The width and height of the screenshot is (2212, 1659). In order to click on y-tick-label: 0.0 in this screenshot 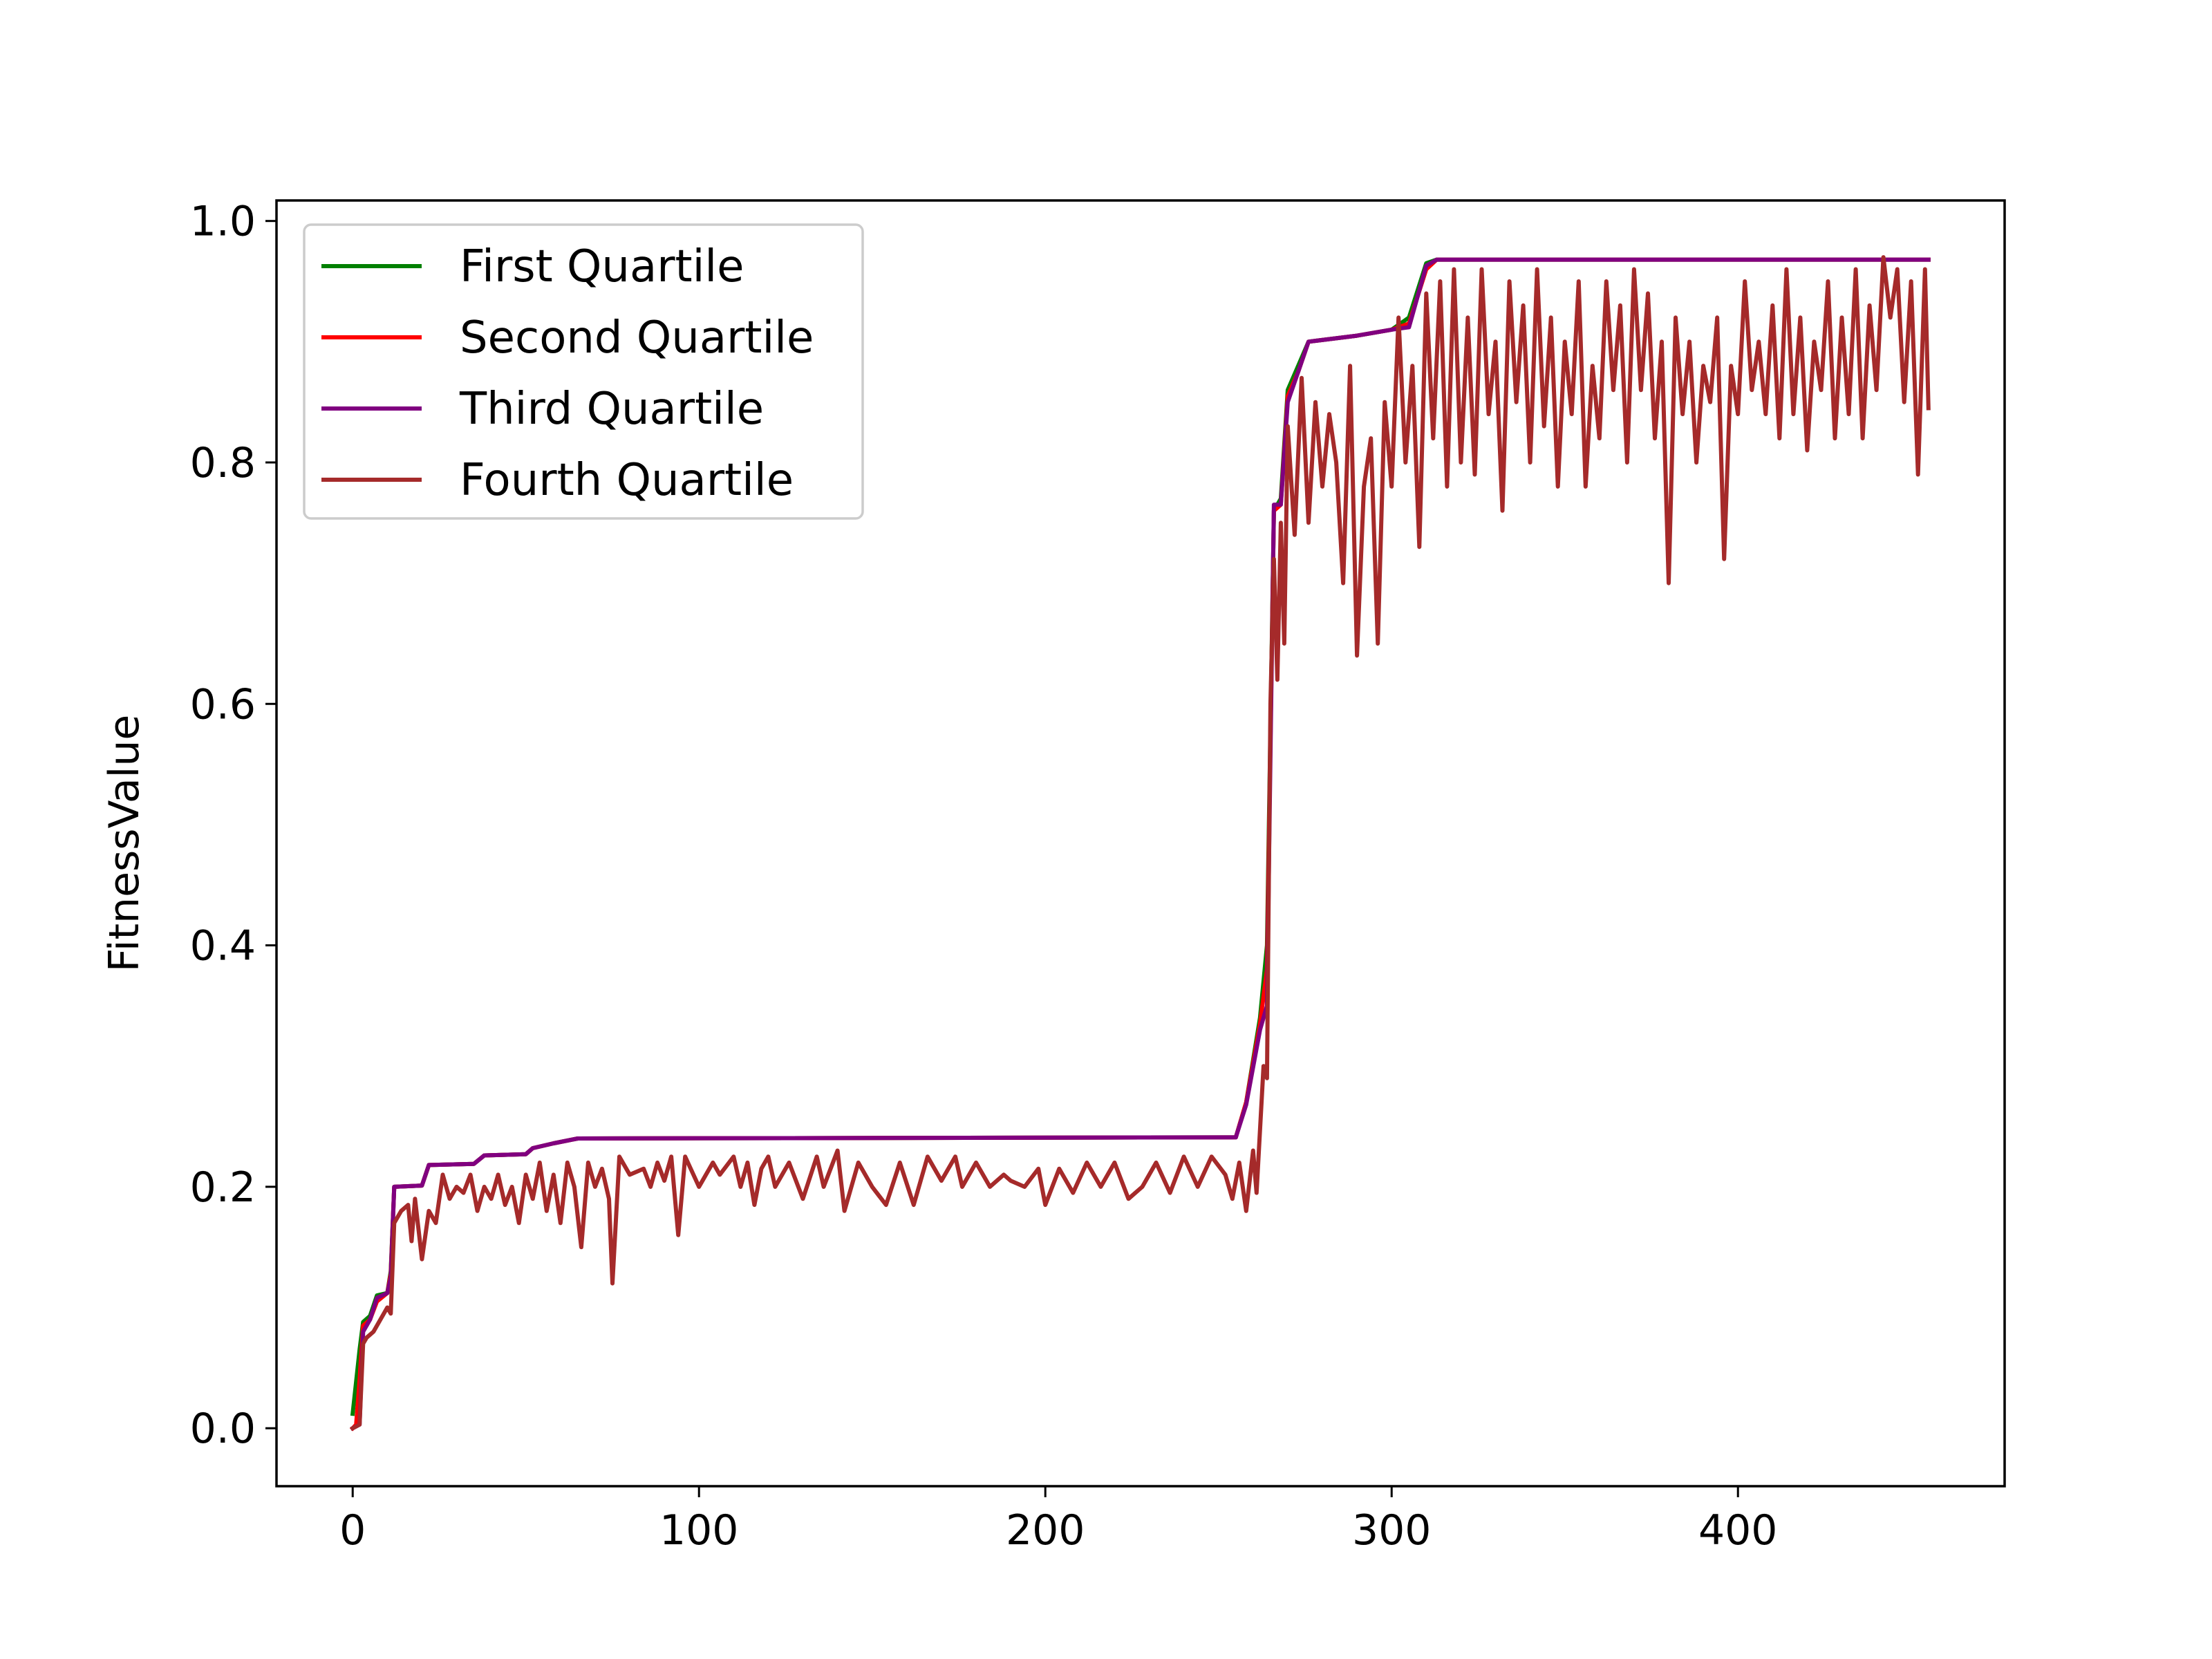, I will do `click(223, 1429)`.